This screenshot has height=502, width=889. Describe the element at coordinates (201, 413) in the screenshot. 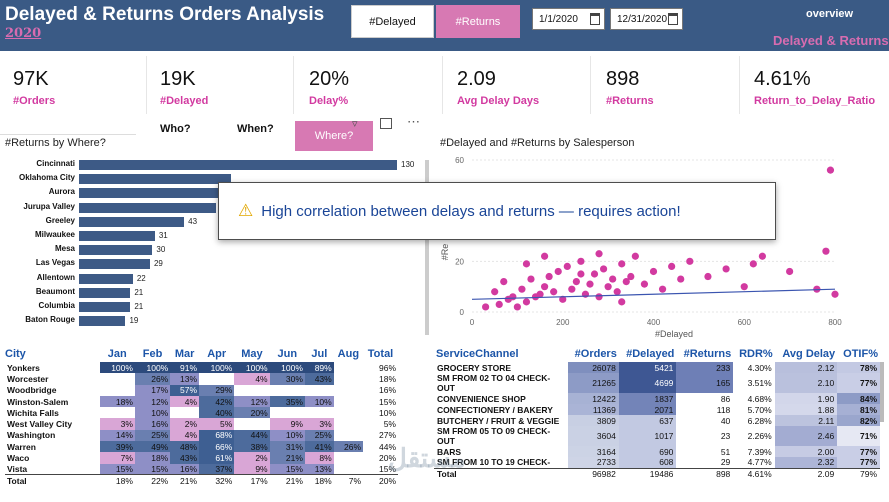

I see `table-row: Wichita Falls 10% 40% 20% 10%` at that location.